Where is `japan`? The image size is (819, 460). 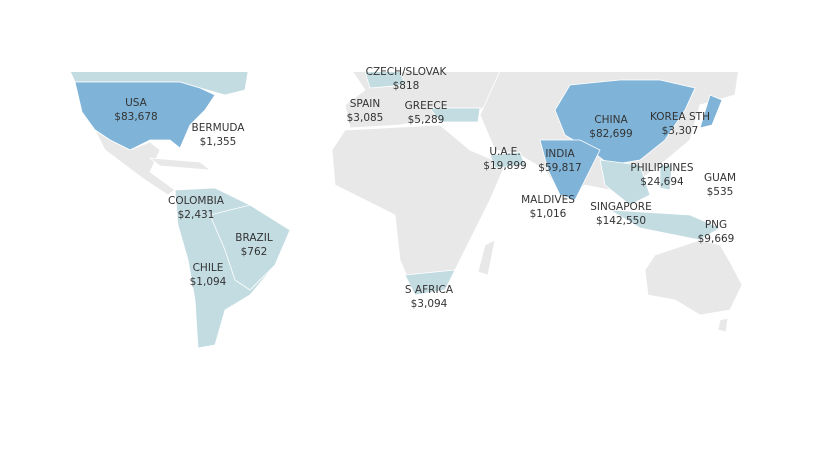
japan is located at coordinates (711, 111).